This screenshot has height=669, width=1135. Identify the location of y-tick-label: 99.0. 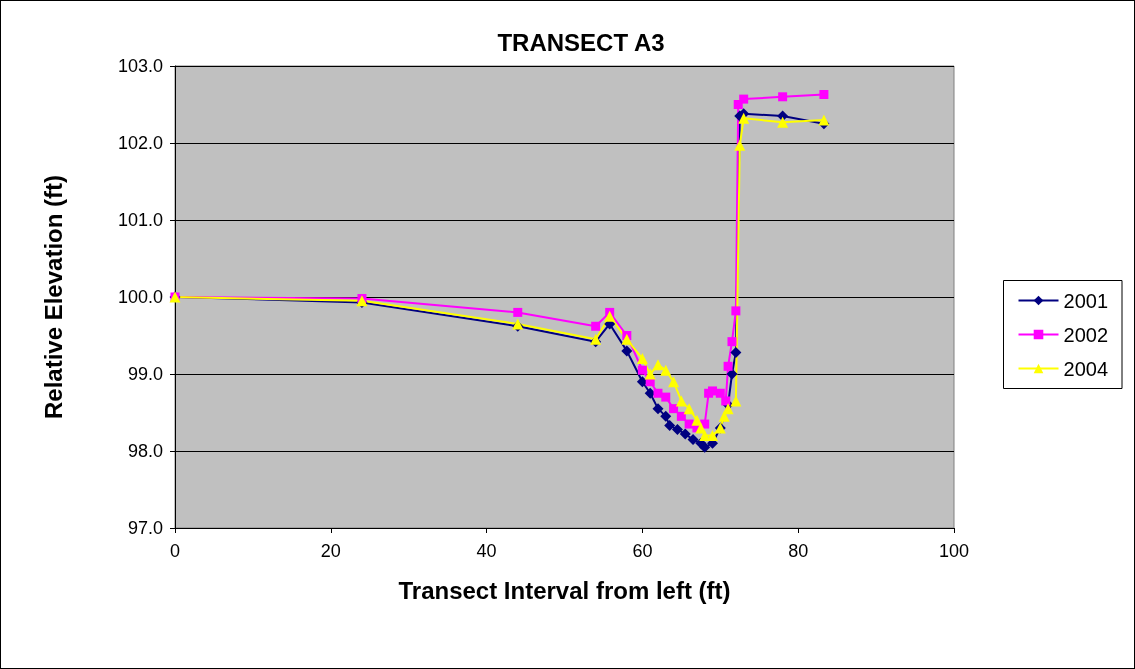
(145, 374).